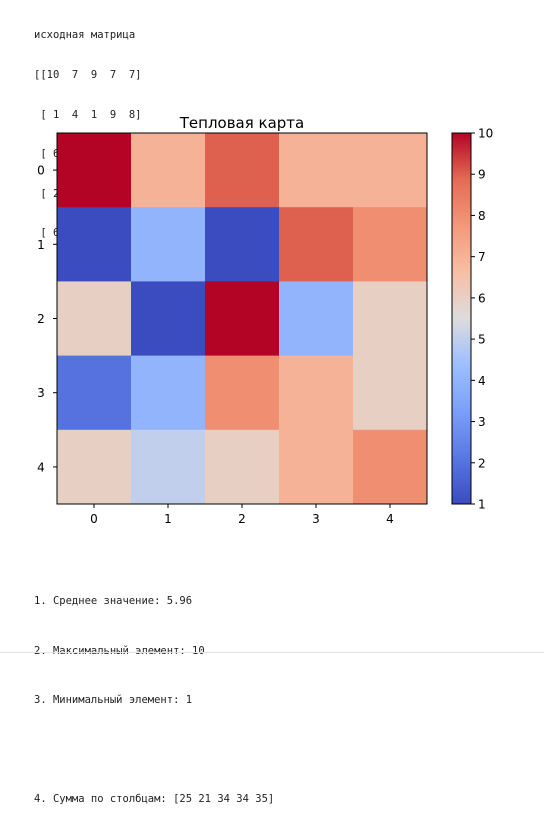 The image size is (544, 824). Describe the element at coordinates (482, 463) in the screenshot. I see `colorbar-tick-label: 2` at that location.